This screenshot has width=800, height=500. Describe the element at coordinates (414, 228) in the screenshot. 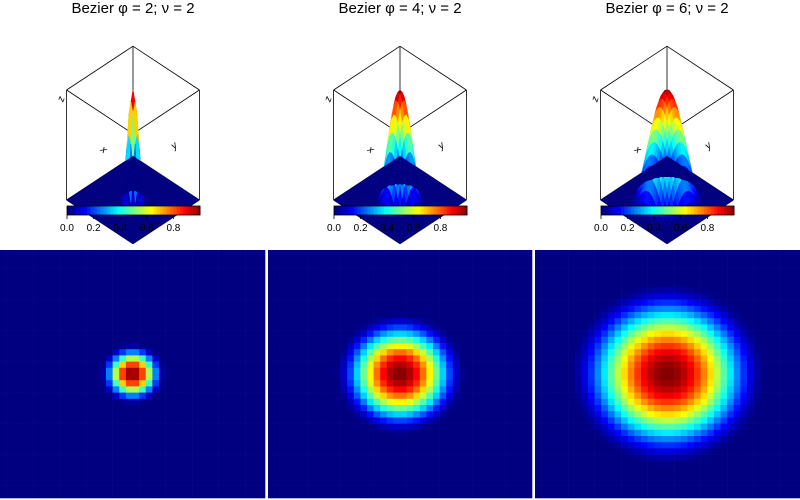

I see `colorbar-tick-label: 0.6` at that location.